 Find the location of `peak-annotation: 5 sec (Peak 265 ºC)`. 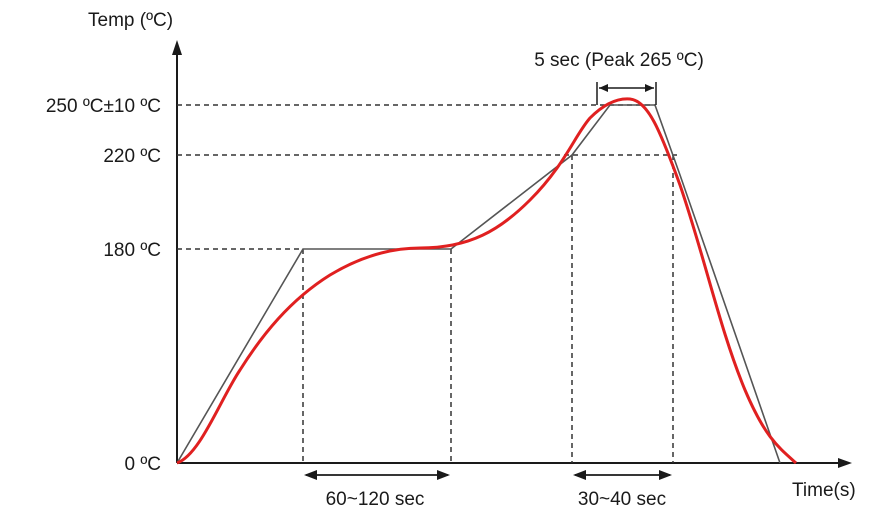

peak-annotation: 5 sec (Peak 265 ºC) is located at coordinates (619, 60).